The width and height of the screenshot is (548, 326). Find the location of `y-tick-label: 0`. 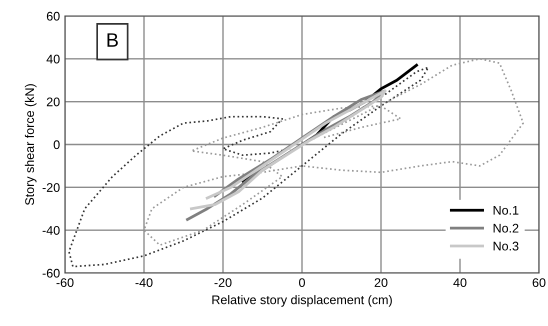

y-tick-label: 0 is located at coordinates (57, 145).